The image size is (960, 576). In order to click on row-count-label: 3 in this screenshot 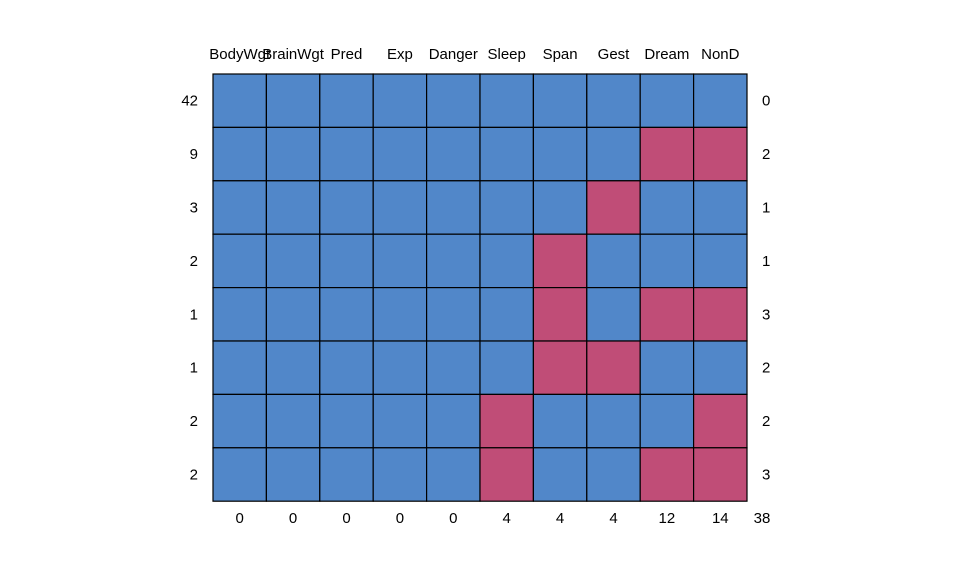, I will do `click(194, 208)`.